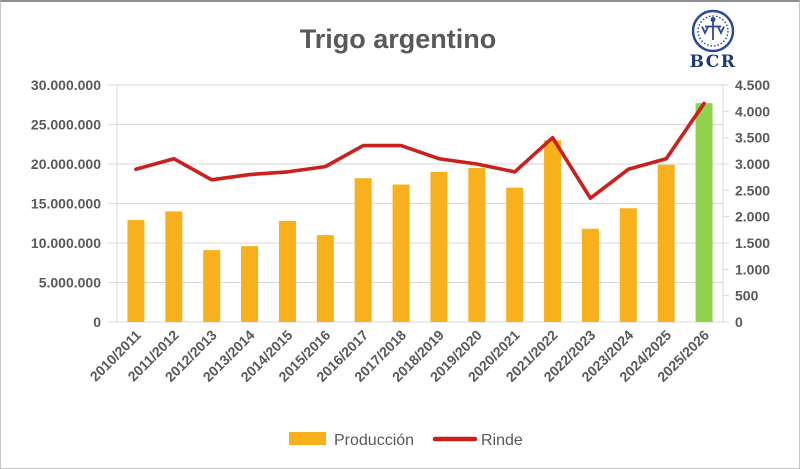 Image resolution: width=800 pixels, height=469 pixels. What do you see at coordinates (66, 243) in the screenshot?
I see `left-axis-tick: 10.000.000` at bounding box center [66, 243].